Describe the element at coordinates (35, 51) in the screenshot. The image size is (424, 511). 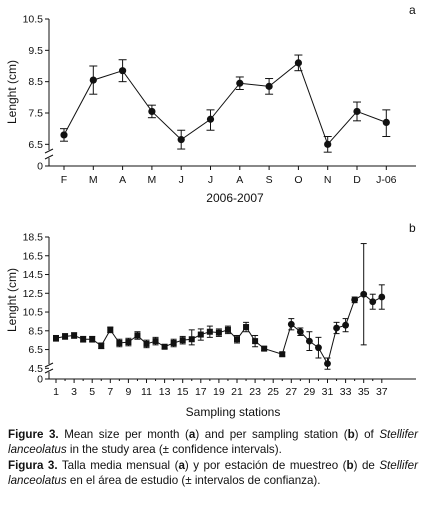
I see `y-tick-label: 9.5` at that location.